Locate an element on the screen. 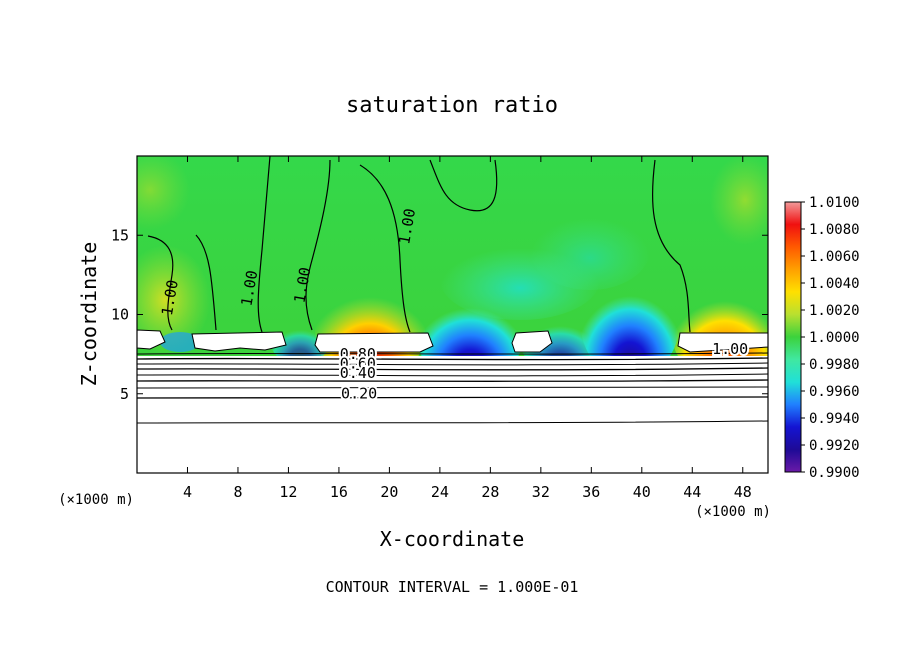  colorbar-tick-label: 0.9980 is located at coordinates (834, 365).